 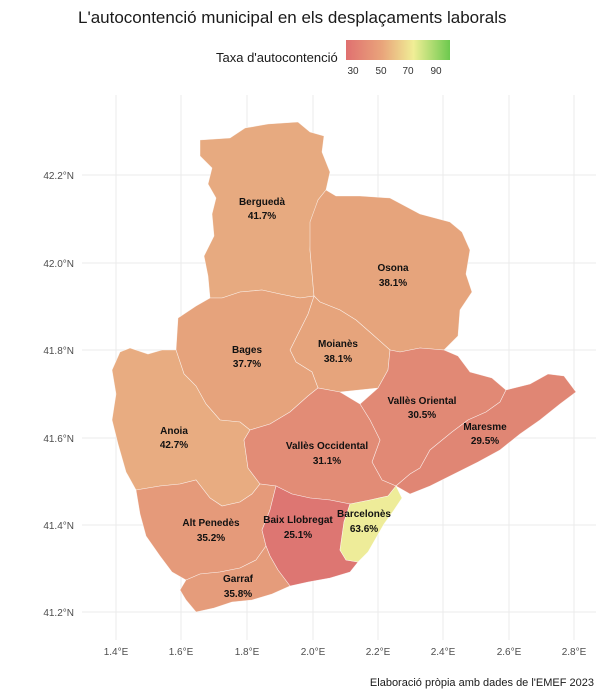 I want to click on region-label-moianes: Moianès, so click(x=338, y=344).